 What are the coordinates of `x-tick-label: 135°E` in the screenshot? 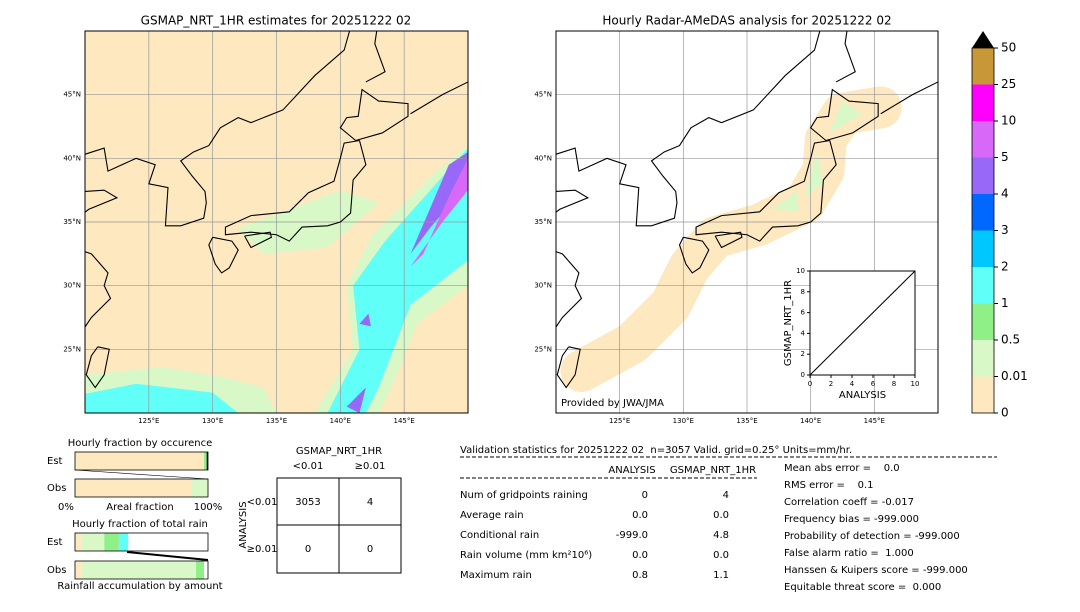 It's located at (276, 421).